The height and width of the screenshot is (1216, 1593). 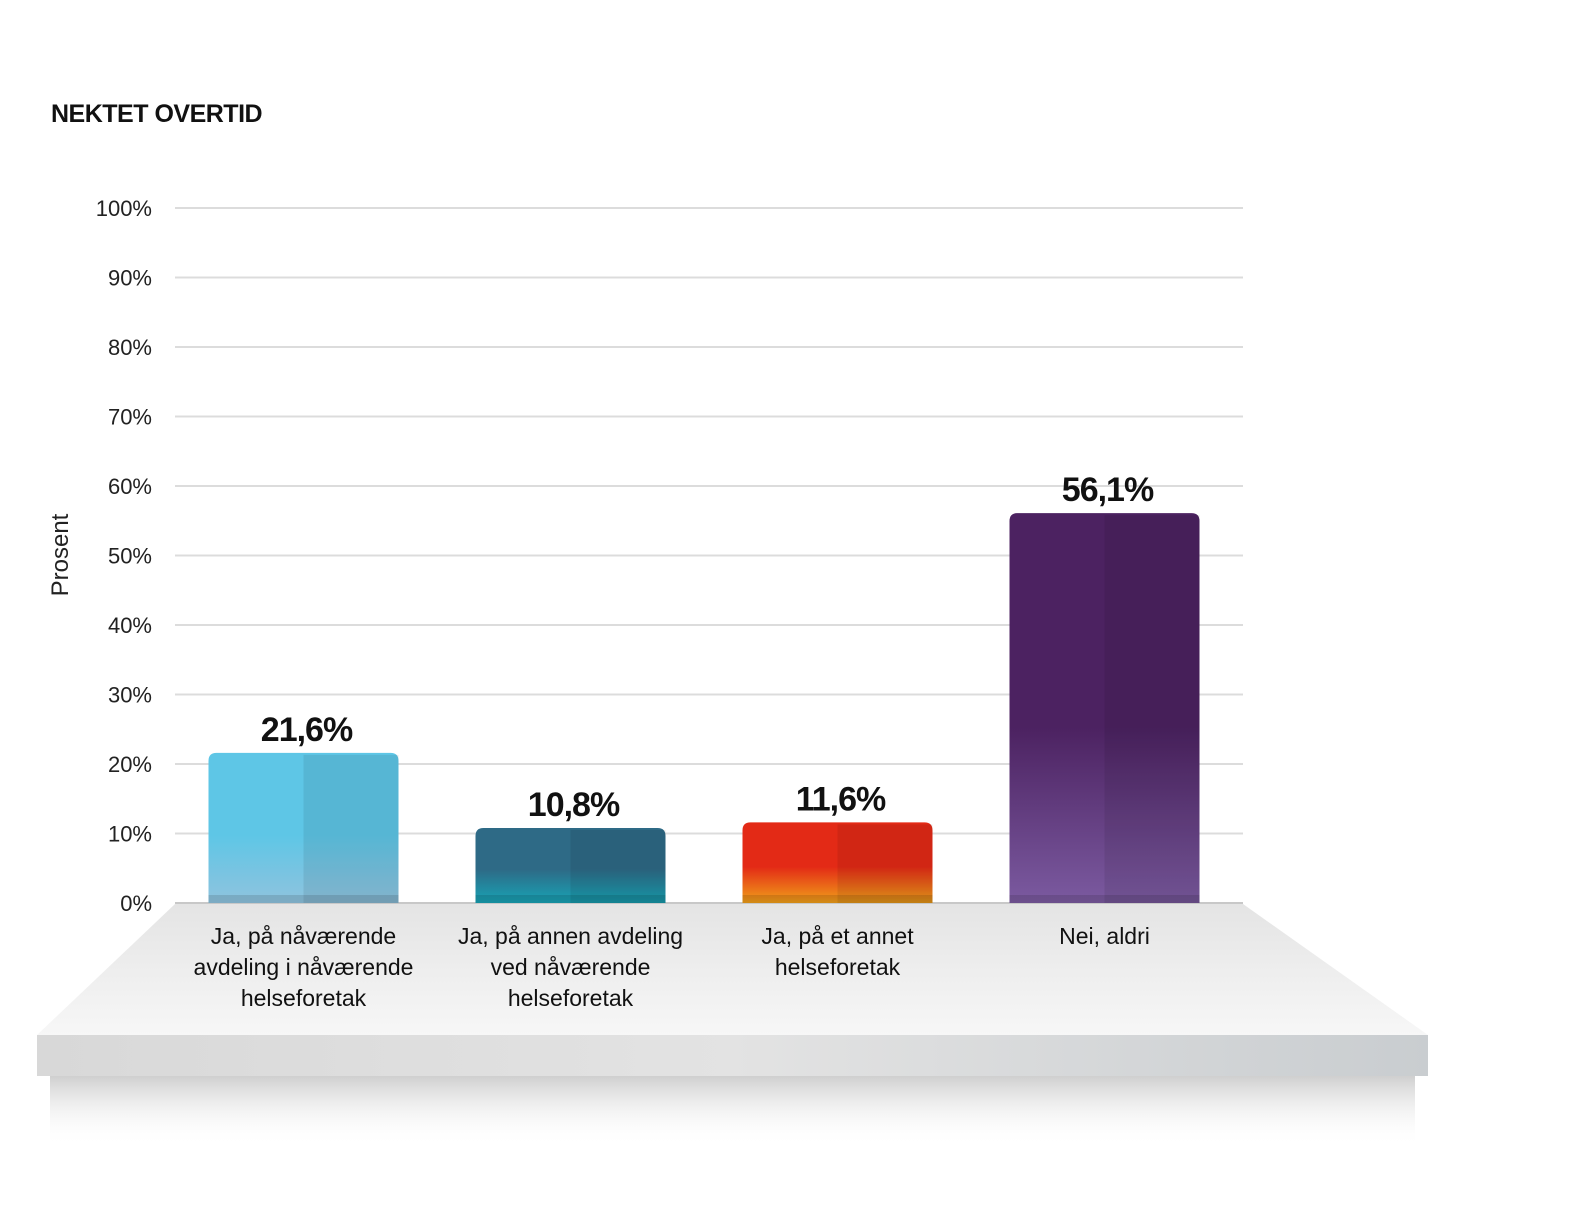 I want to click on y-tick-label: 70%, so click(x=130, y=417).